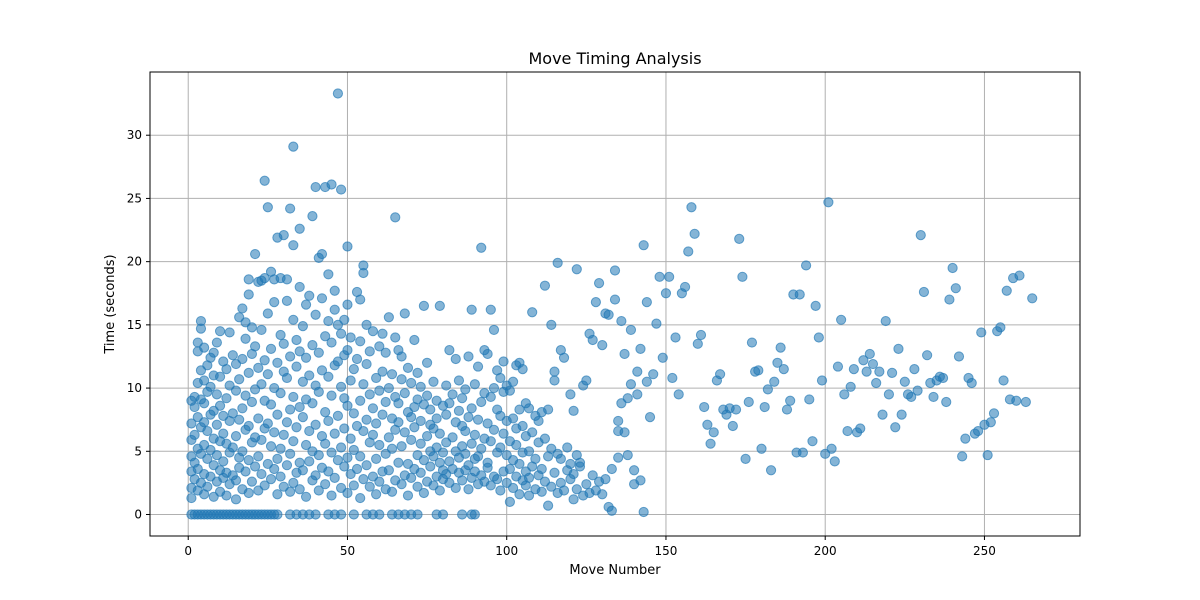 Image resolution: width=1200 pixels, height=600 pixels. Describe the element at coordinates (825, 551) in the screenshot. I see `x-tick-label: 200` at that location.